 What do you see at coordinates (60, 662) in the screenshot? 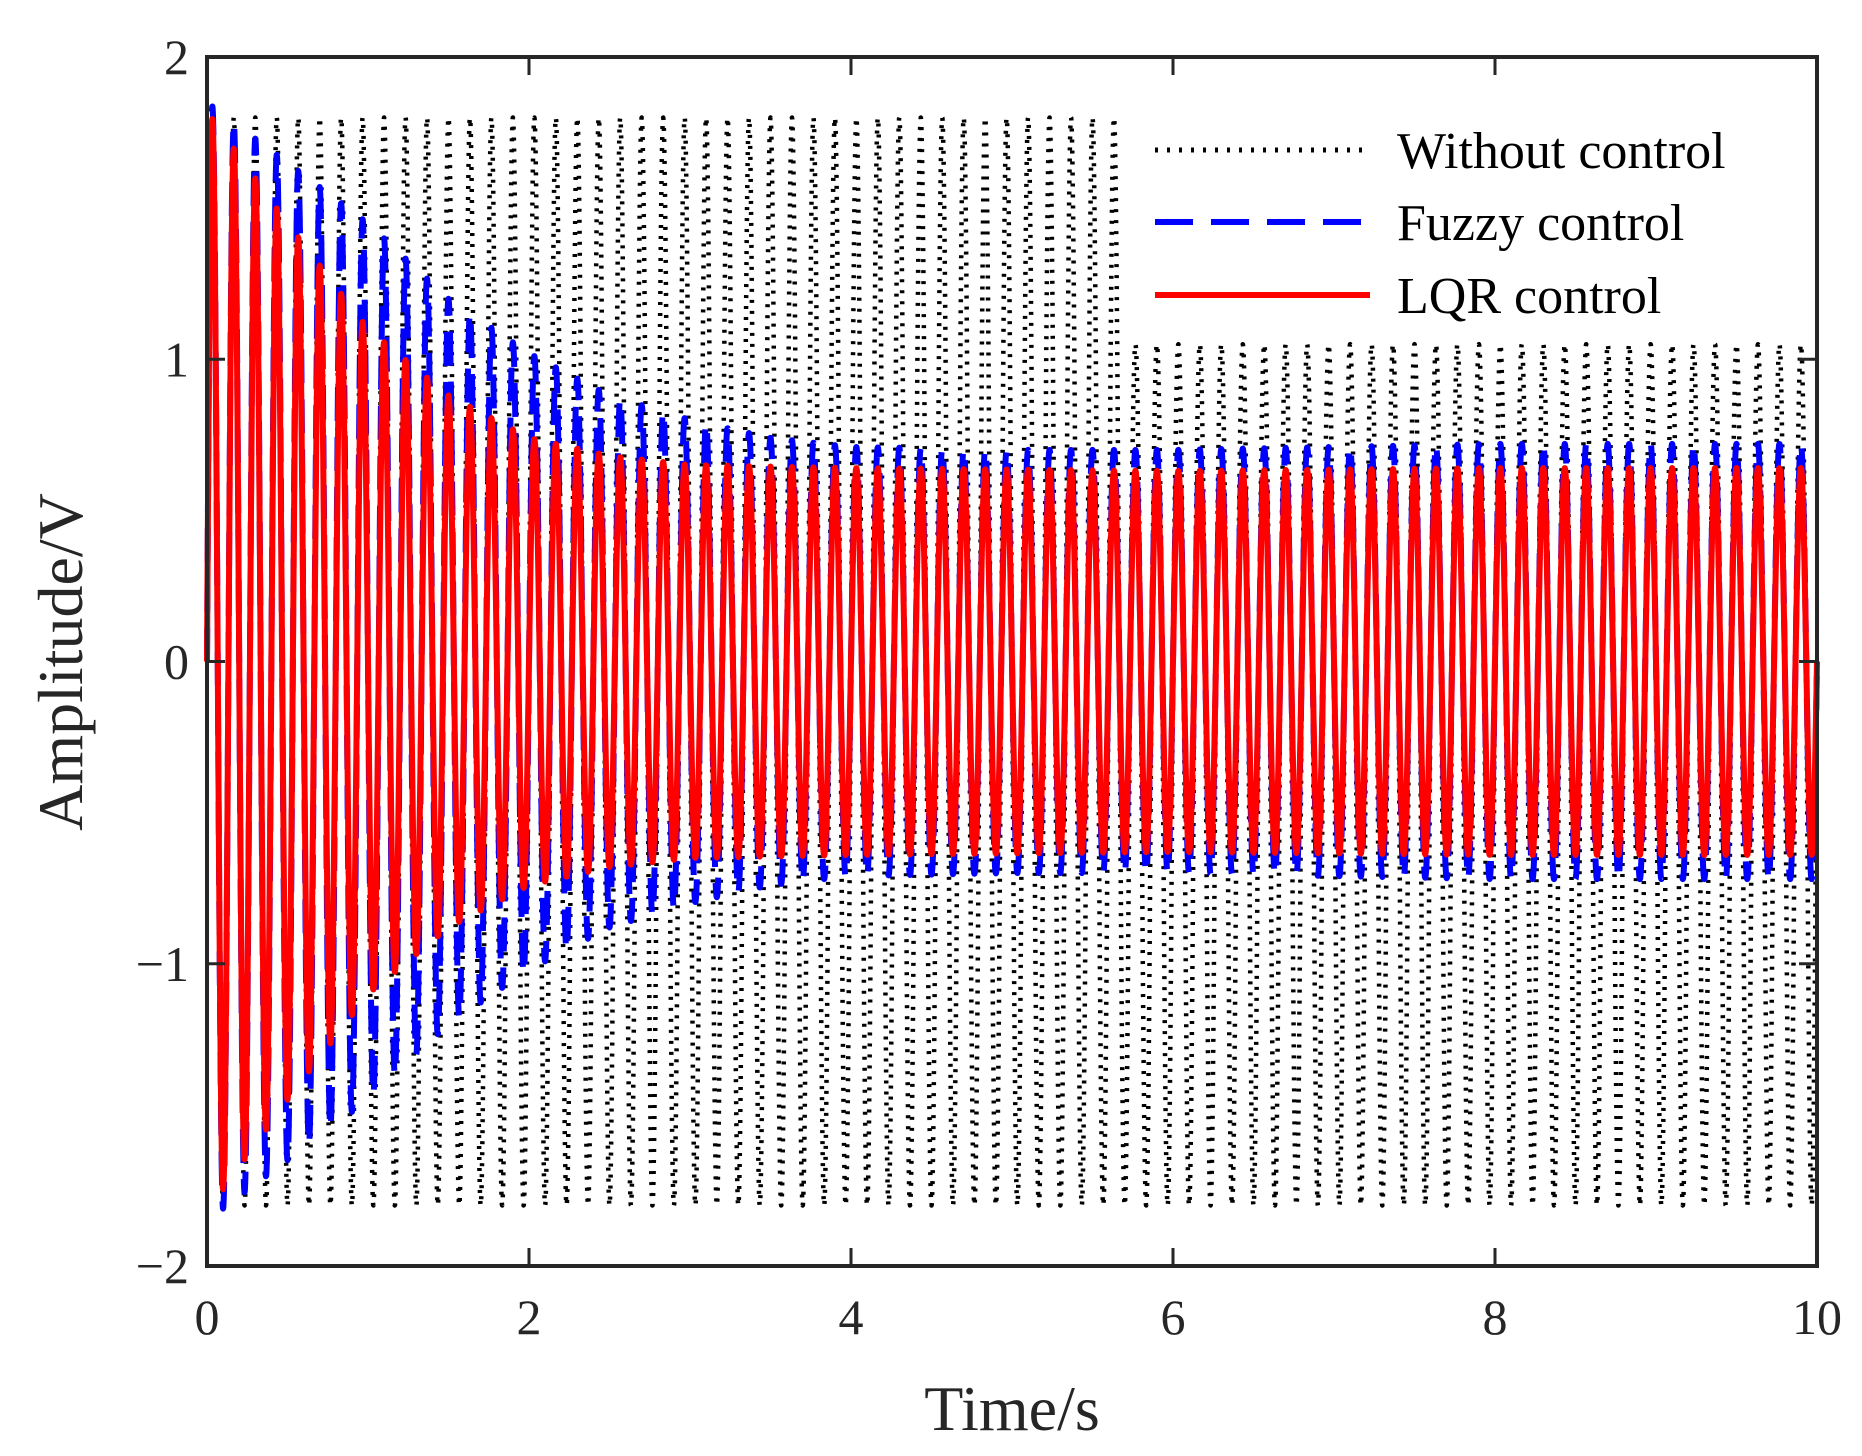
I see `y-axis-label: Amplitude/V` at bounding box center [60, 662].